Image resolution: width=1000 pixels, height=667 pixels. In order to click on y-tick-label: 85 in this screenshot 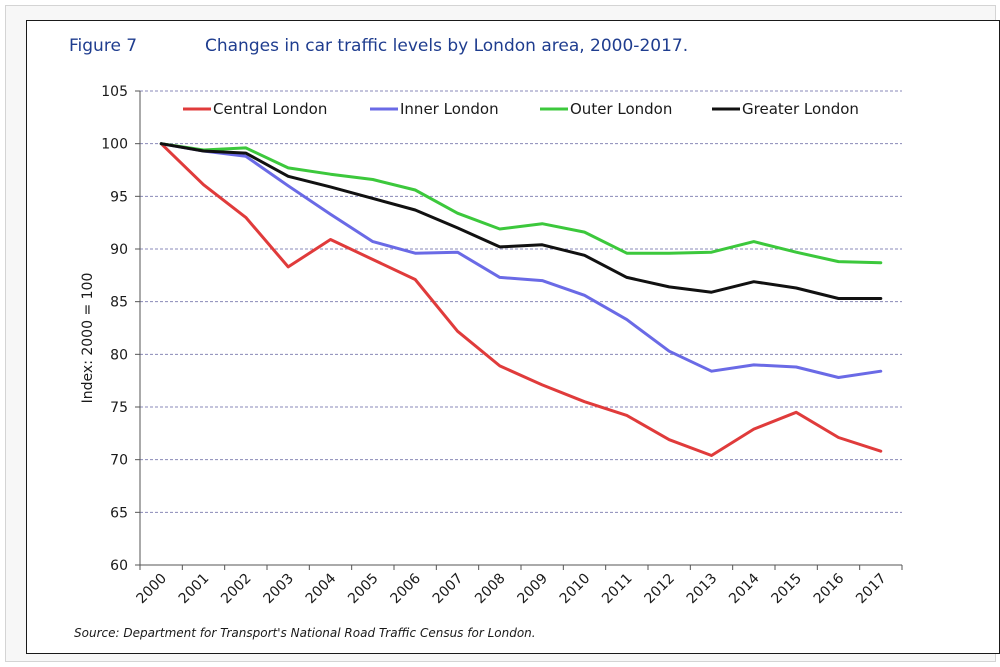, I will do `click(119, 303)`.